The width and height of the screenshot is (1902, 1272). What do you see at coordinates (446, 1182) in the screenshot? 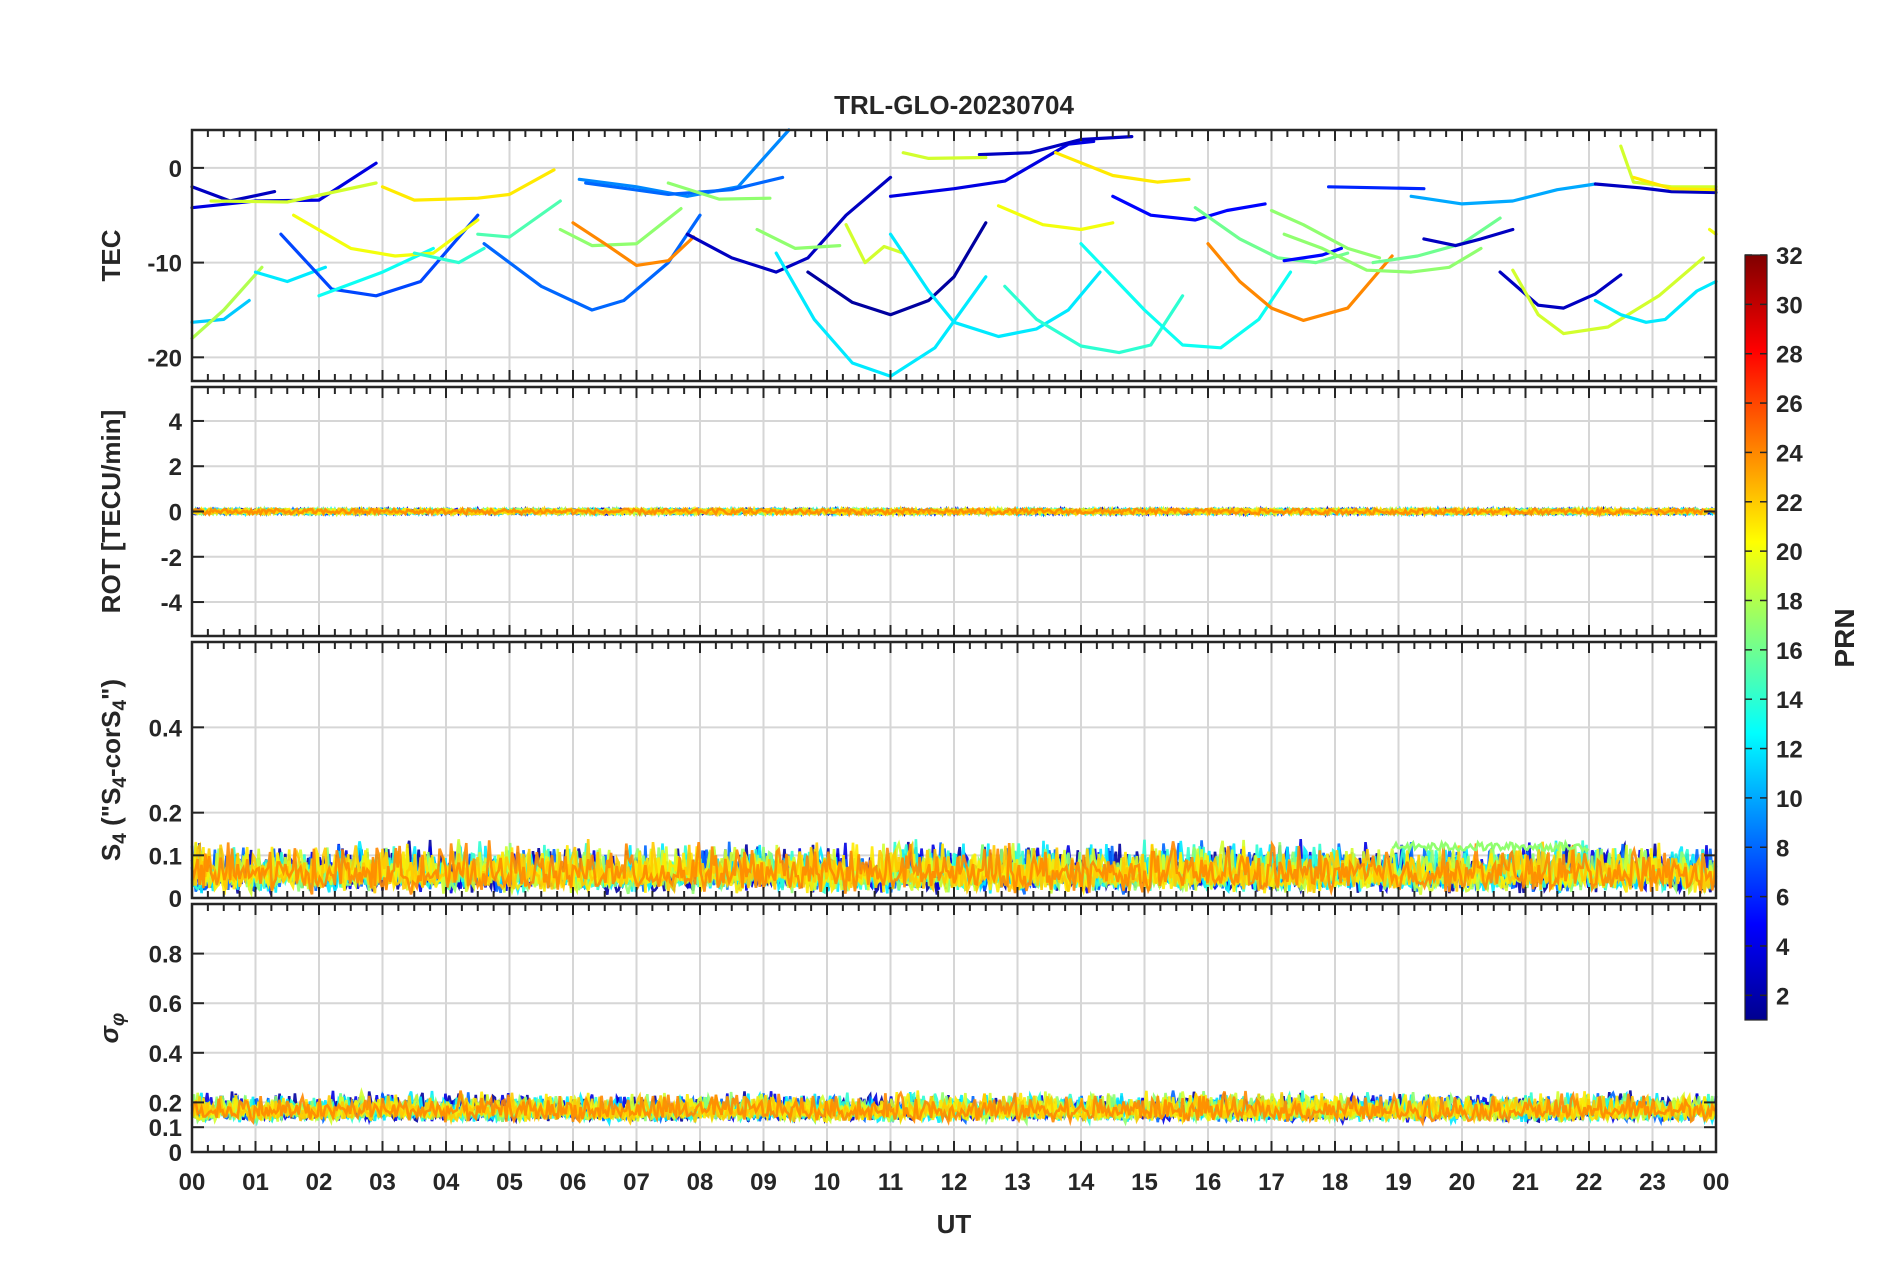
I see `x-tick-label: 04` at bounding box center [446, 1182].